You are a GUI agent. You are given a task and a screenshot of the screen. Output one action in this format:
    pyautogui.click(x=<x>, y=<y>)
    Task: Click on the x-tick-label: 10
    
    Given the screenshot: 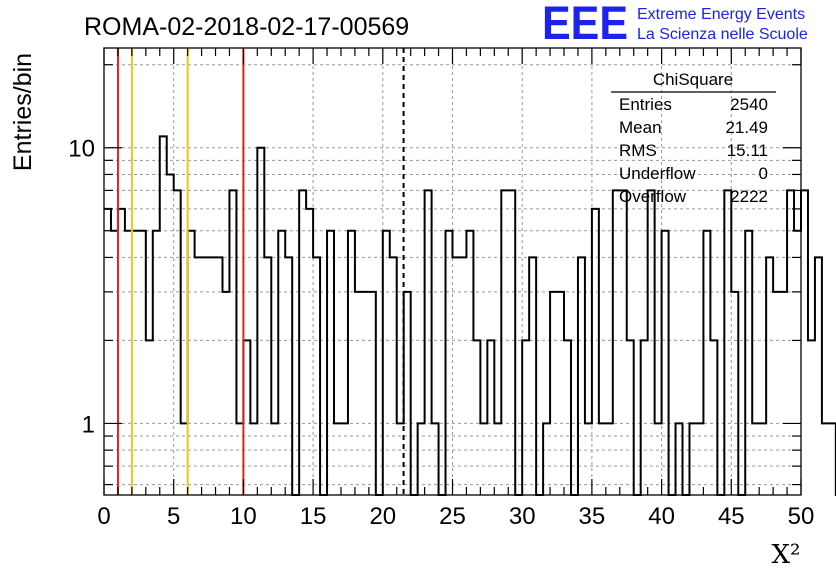 What is the action you would take?
    pyautogui.click(x=243, y=516)
    